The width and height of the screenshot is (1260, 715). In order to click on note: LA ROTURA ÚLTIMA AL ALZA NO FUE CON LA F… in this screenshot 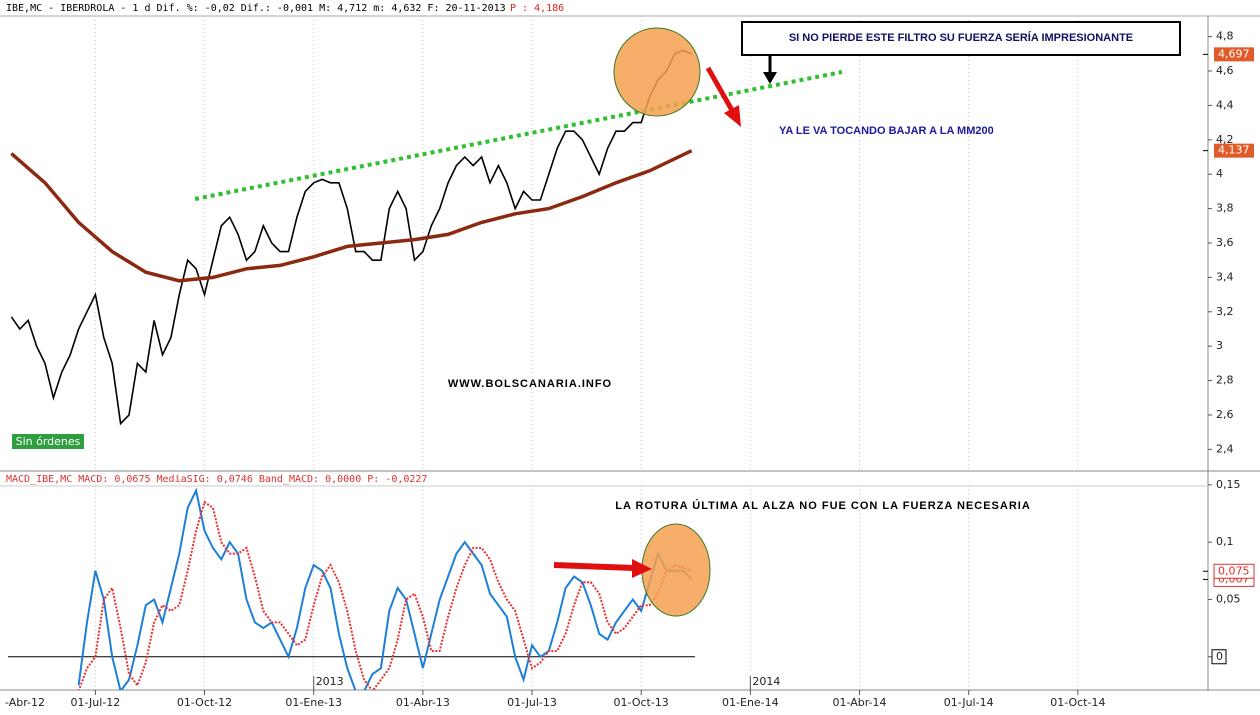, I will do `click(823, 505)`.